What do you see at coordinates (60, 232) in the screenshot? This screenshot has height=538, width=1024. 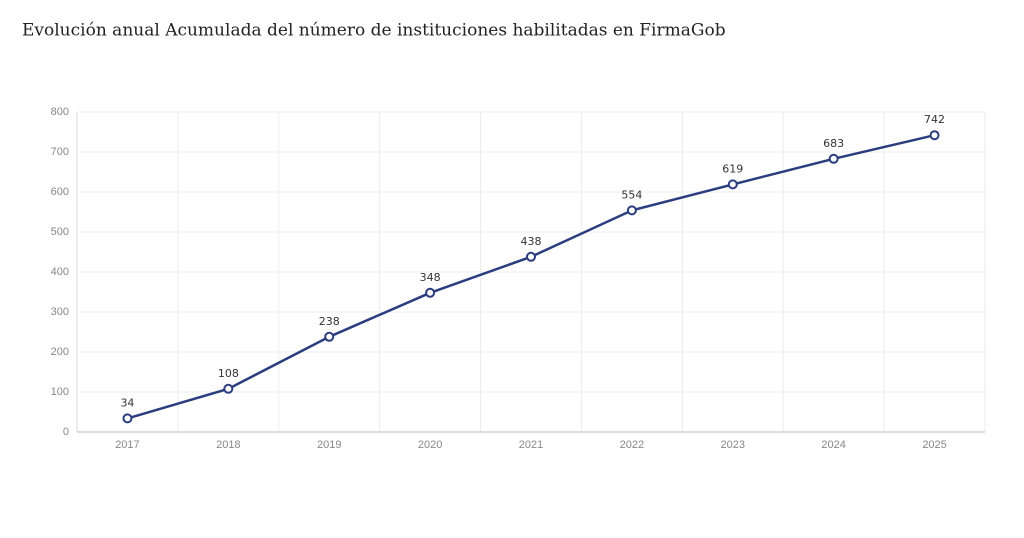 I see `y-tick-label: 500` at bounding box center [60, 232].